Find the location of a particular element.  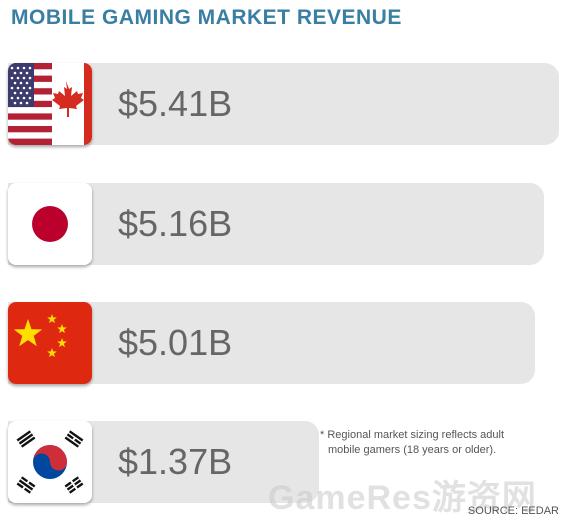

china-flag-icon is located at coordinates (50, 343).